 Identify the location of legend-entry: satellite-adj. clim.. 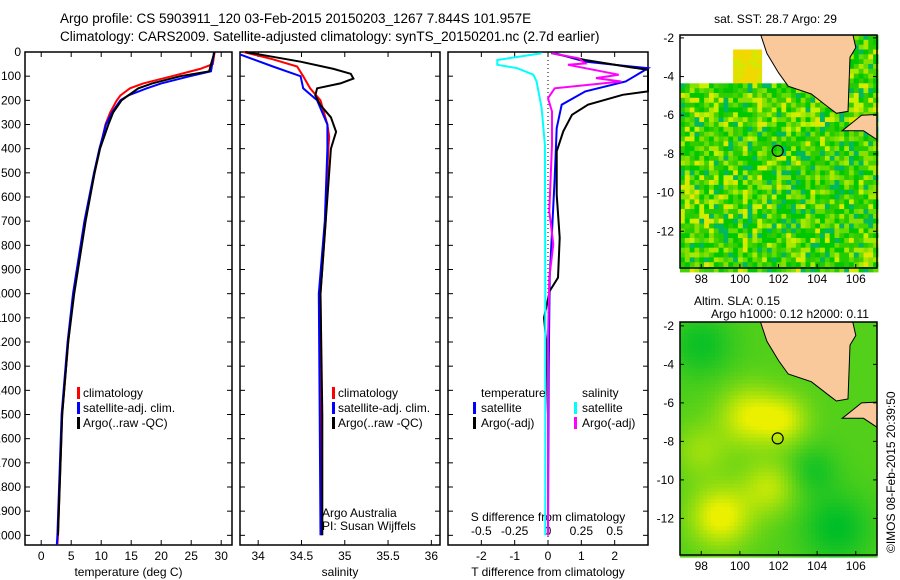
(129, 408).